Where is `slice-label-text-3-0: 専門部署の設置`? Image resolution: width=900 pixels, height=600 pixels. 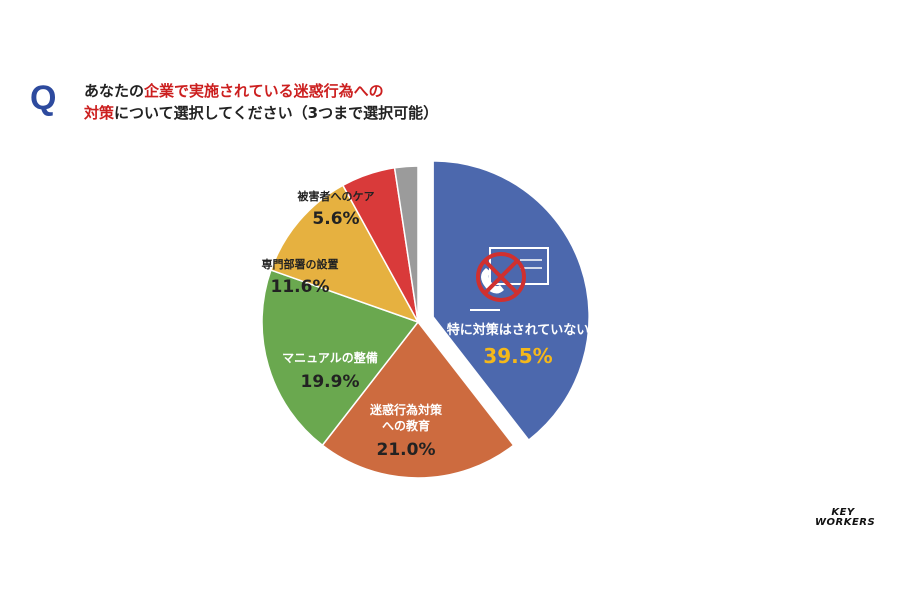
slice-label-text-3-0: 専門部署の設置 is located at coordinates (300, 264).